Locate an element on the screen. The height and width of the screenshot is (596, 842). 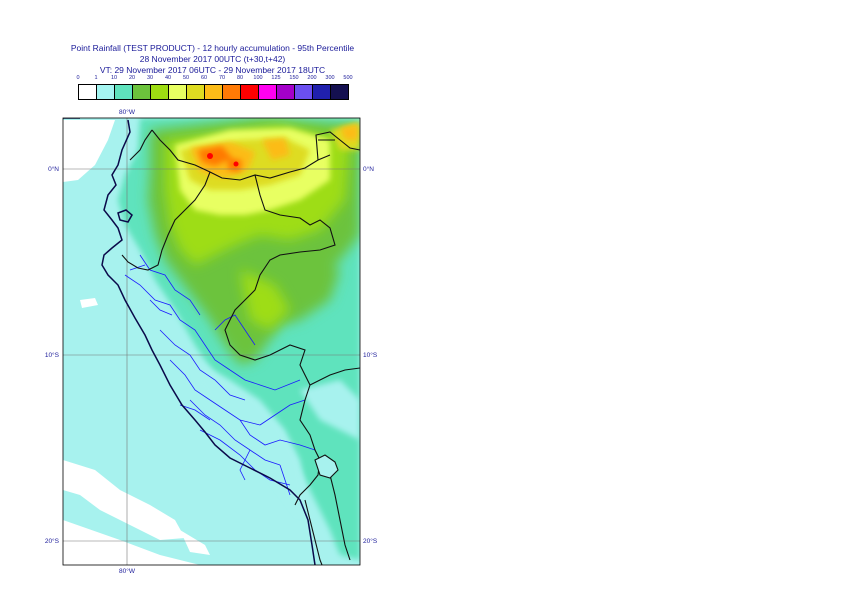
legend-labels: 0 1 10 20 30 40 50 60 70 80 100 125 150 200 300 500 is located at coordinates (421, 79).